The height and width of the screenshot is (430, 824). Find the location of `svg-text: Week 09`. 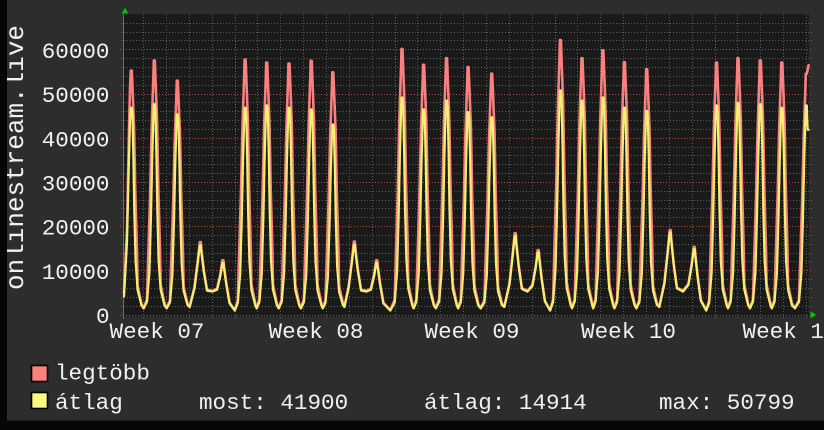

svg-text: Week 09 is located at coordinates (472, 332).